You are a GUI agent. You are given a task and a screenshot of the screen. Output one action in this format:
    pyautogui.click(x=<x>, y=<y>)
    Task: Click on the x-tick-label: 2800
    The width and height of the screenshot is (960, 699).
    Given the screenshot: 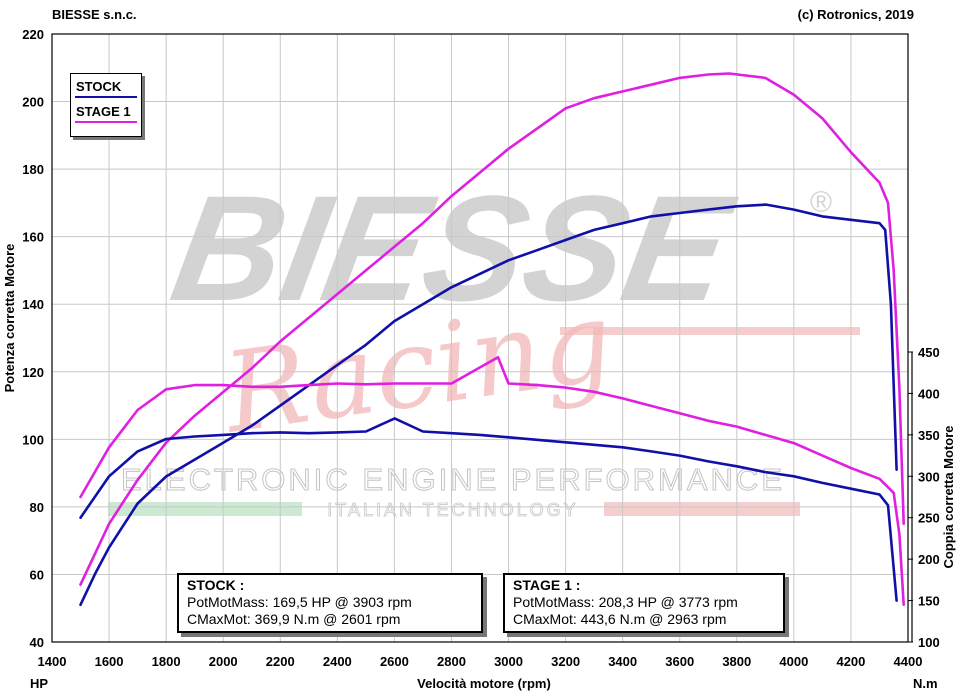 What is the action you would take?
    pyautogui.click(x=451, y=661)
    